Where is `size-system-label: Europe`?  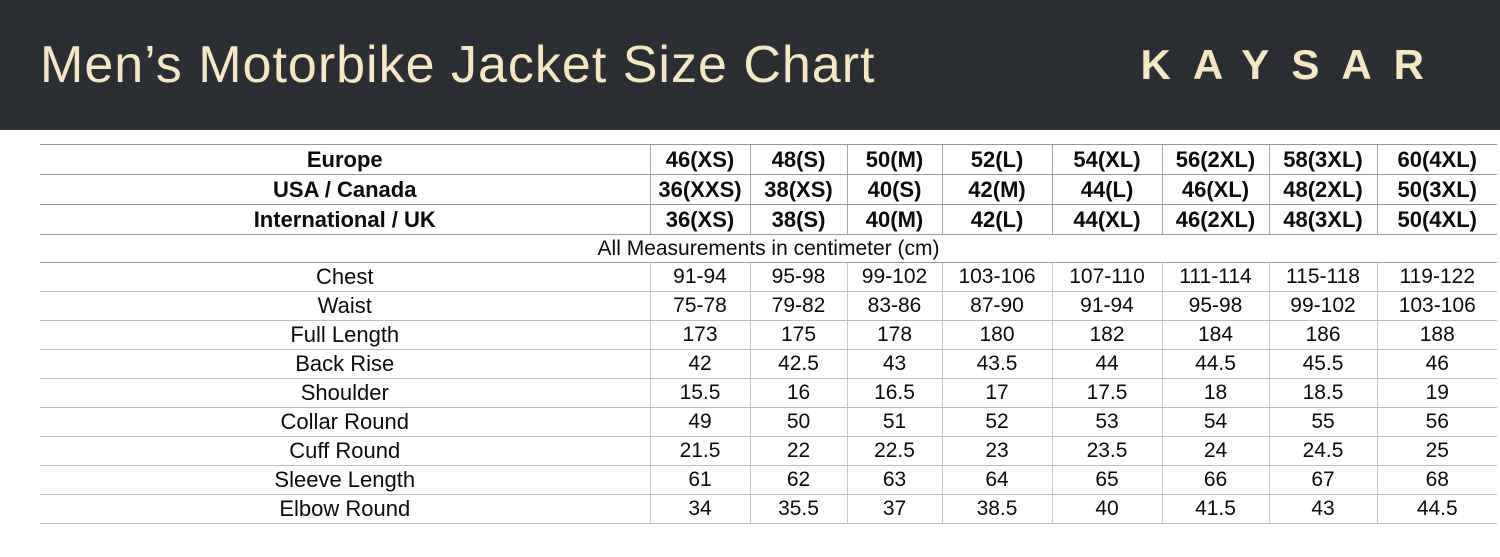 size-system-label: Europe is located at coordinates (345, 159).